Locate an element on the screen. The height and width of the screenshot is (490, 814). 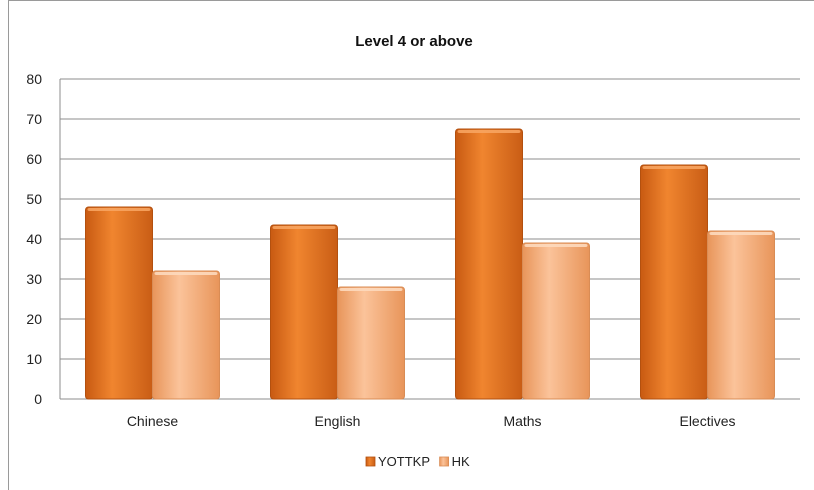
y-tick-label: 30 is located at coordinates (34, 279).